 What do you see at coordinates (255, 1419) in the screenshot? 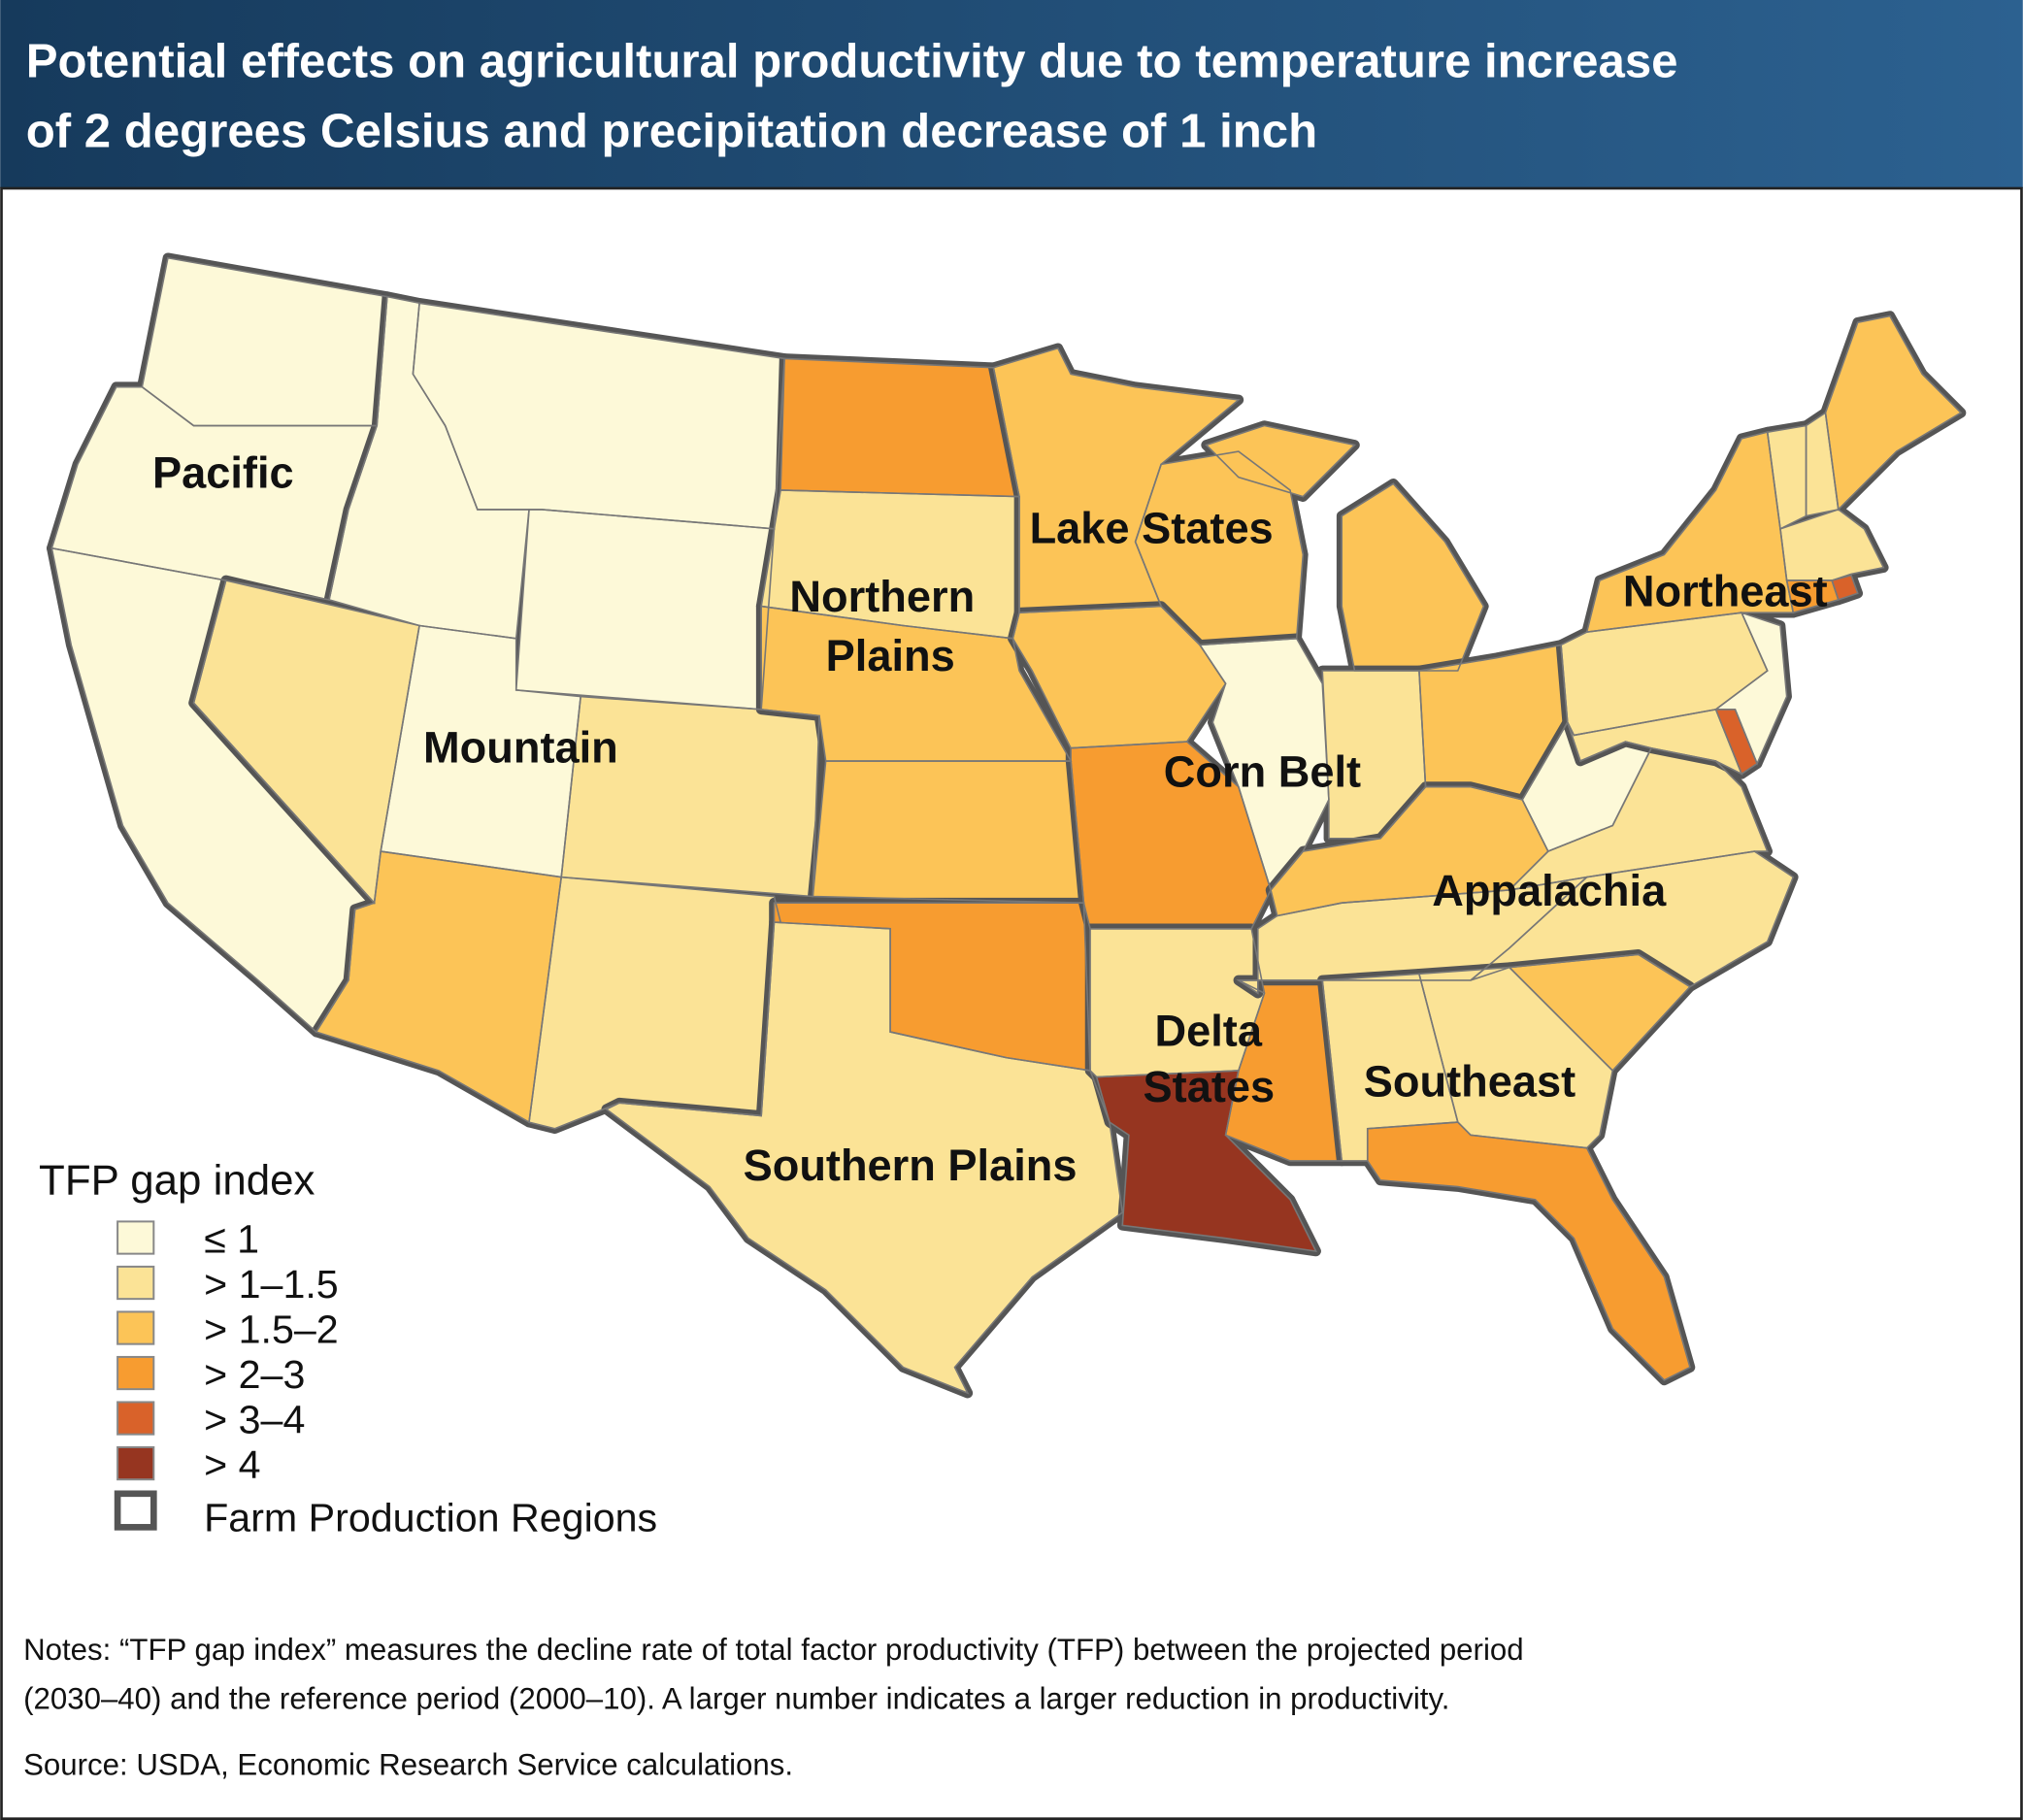
I see `legend-label: > 3–4` at bounding box center [255, 1419].